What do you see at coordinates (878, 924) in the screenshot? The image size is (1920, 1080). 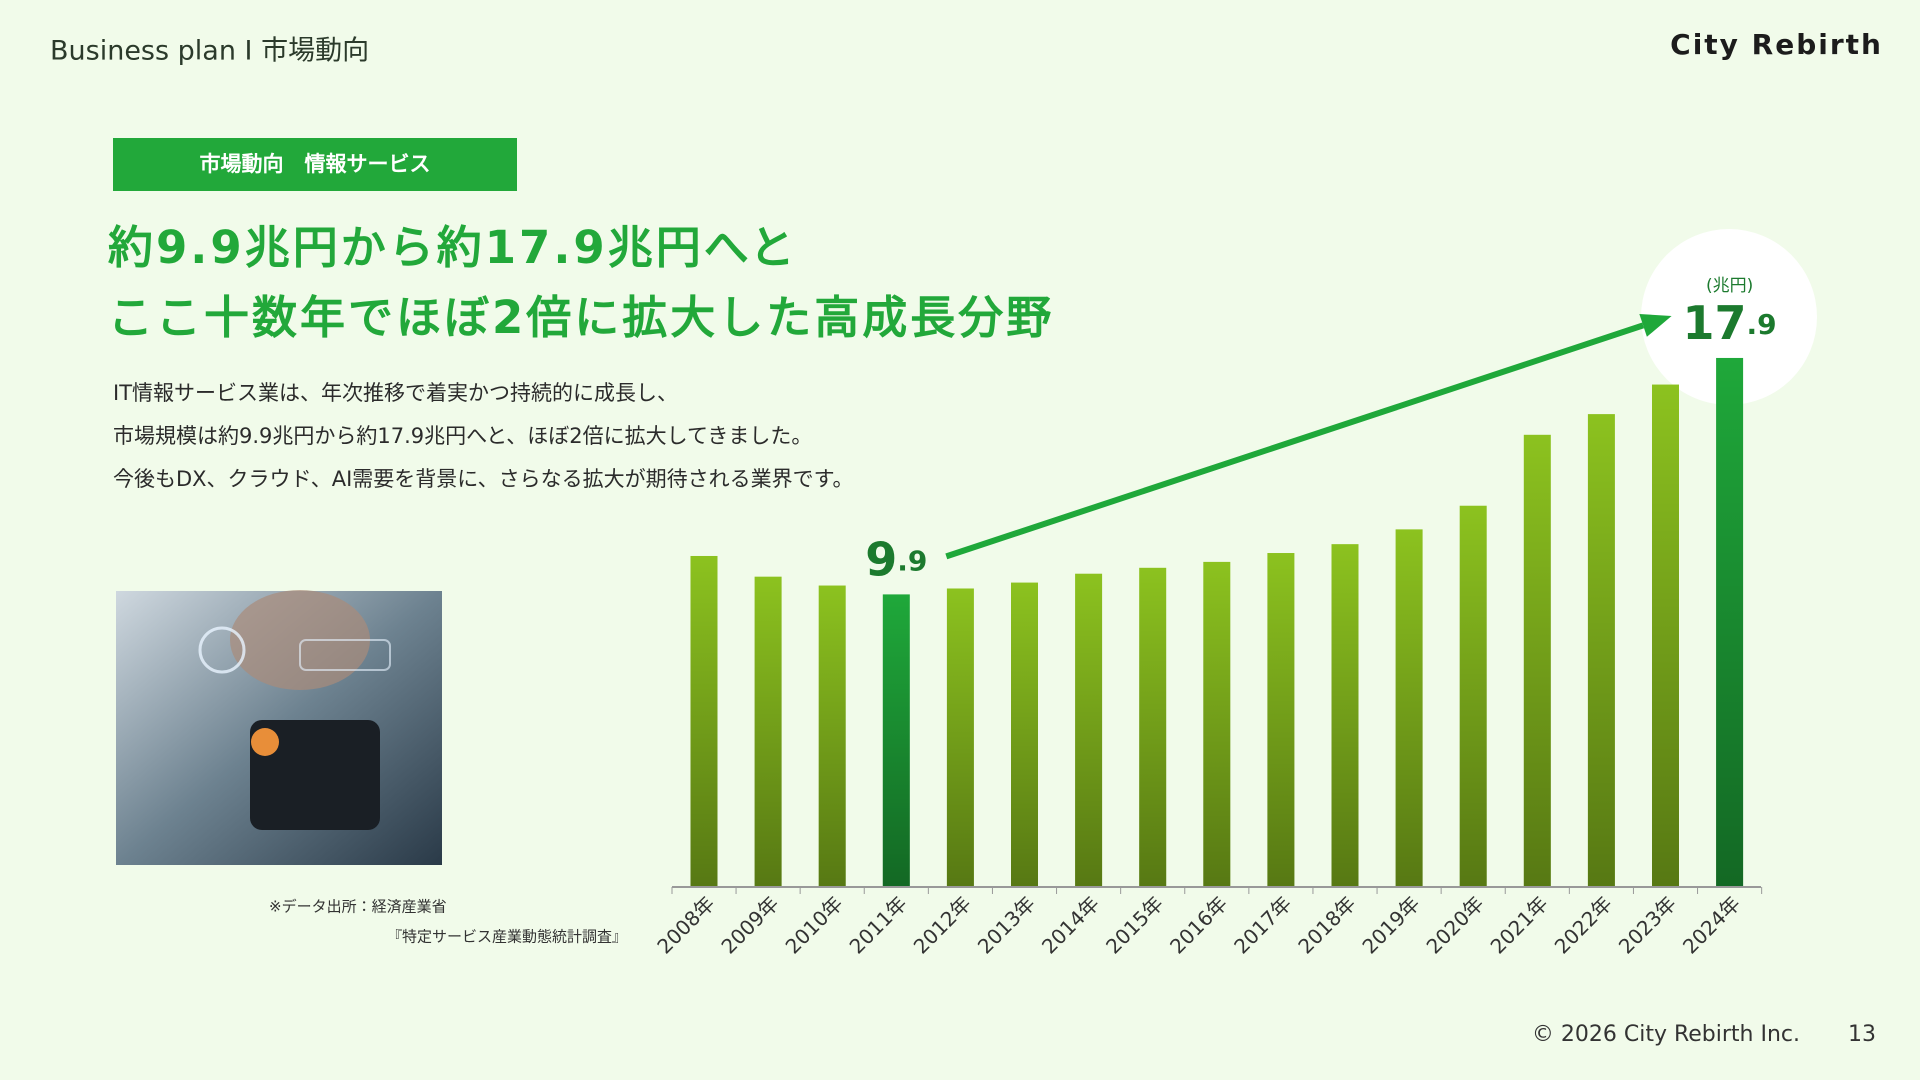 I see `x-tick-label: 2011年` at bounding box center [878, 924].